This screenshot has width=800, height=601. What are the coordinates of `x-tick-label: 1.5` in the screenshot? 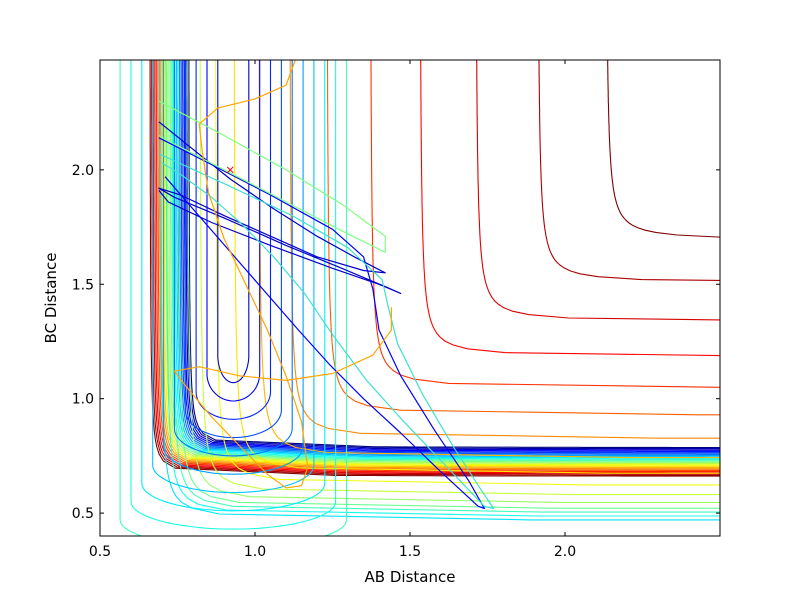 It's located at (410, 552).